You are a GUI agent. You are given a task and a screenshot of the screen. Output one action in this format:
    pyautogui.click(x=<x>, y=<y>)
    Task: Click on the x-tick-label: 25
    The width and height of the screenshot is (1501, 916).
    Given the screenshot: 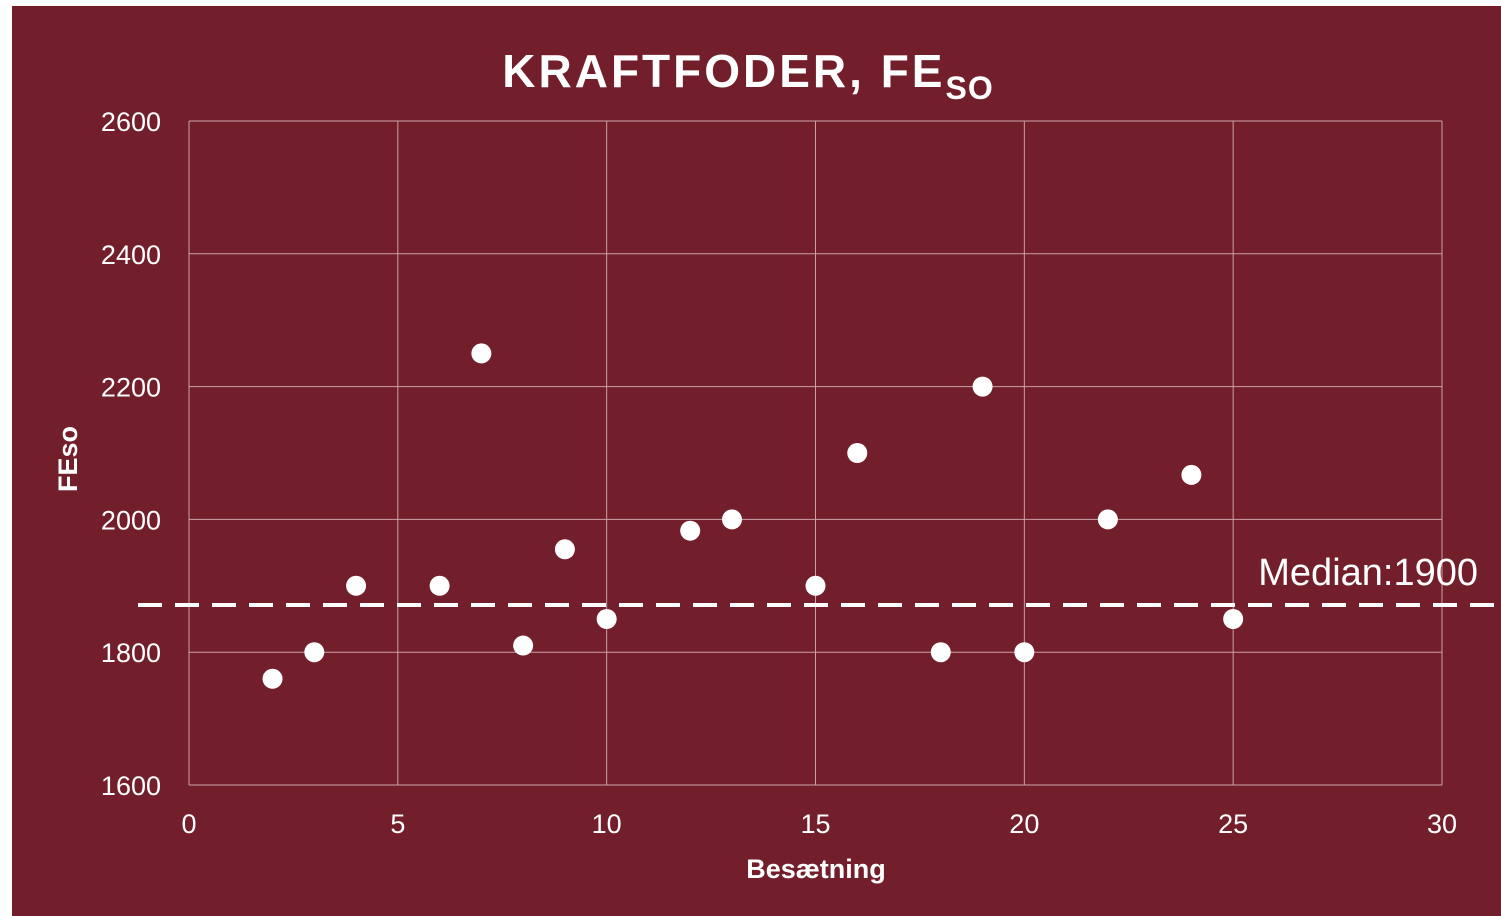 What is the action you would take?
    pyautogui.click(x=1233, y=824)
    